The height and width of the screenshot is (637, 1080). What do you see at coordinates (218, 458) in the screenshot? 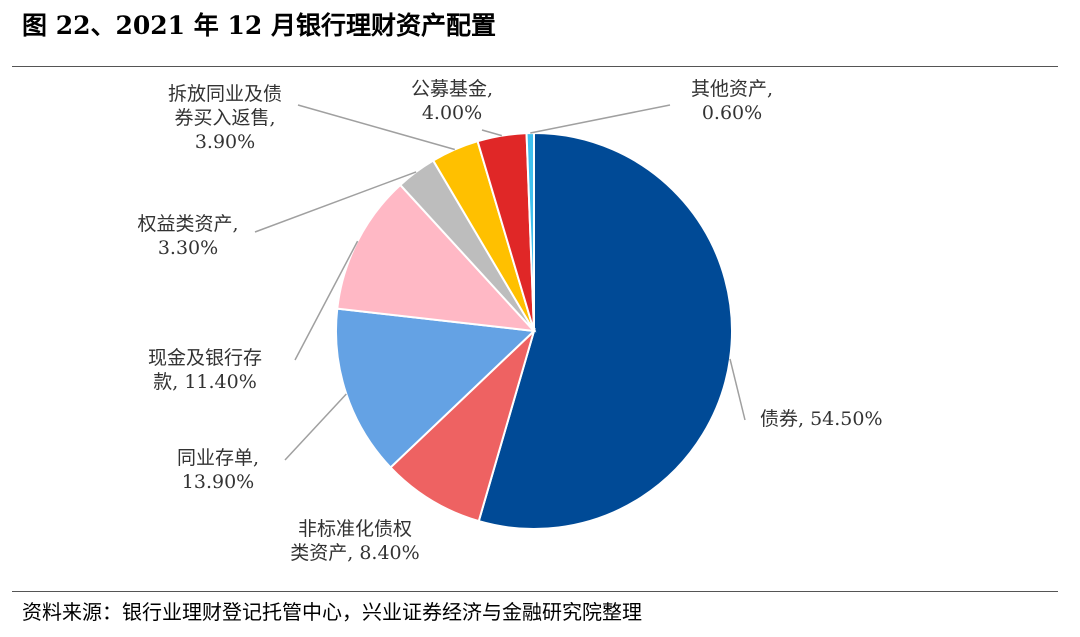
I see `slice-label-2-line-0: 同业存单,` at bounding box center [218, 458].